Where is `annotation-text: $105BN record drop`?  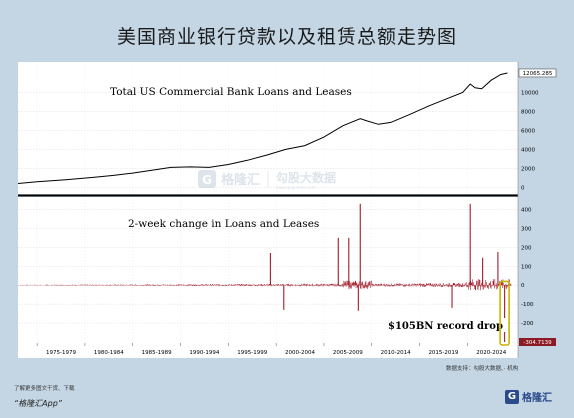 annotation-text: $105BN record drop is located at coordinates (445, 326).